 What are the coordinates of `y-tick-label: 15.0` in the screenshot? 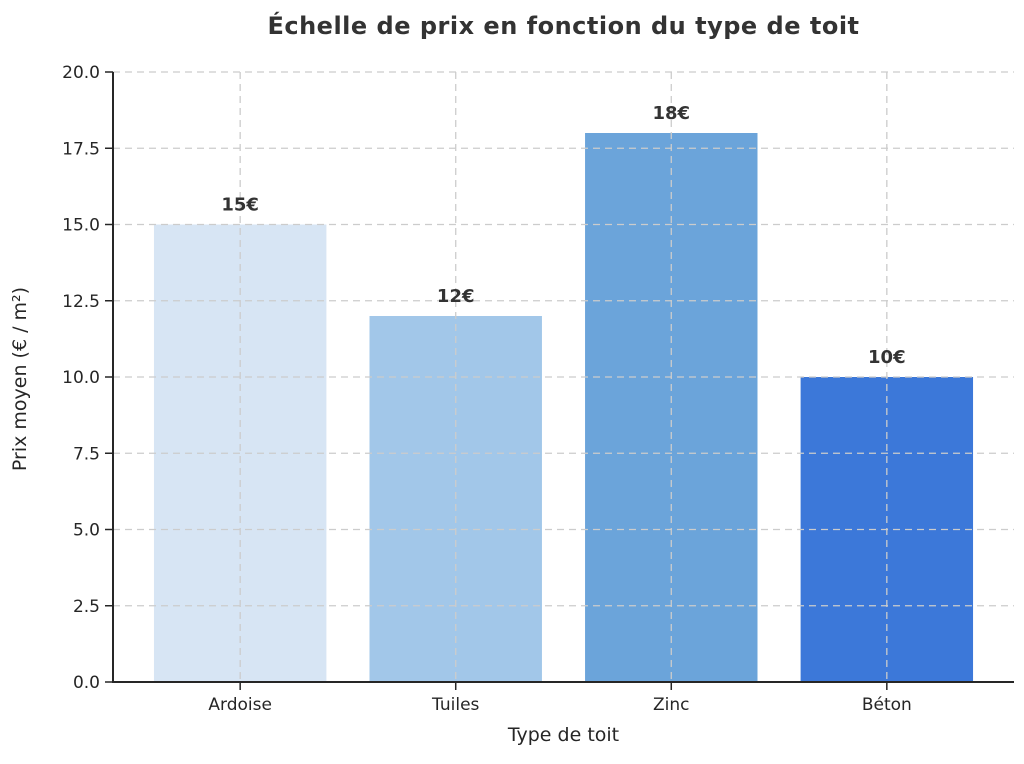 It's located at (81, 226).